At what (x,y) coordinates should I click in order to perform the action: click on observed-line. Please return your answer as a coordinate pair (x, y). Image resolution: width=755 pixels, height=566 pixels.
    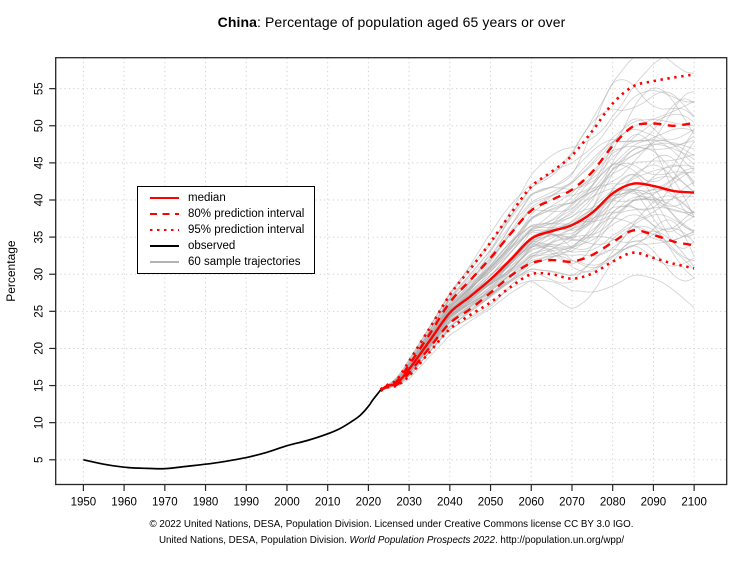
    Looking at the image, I should click on (232, 429).